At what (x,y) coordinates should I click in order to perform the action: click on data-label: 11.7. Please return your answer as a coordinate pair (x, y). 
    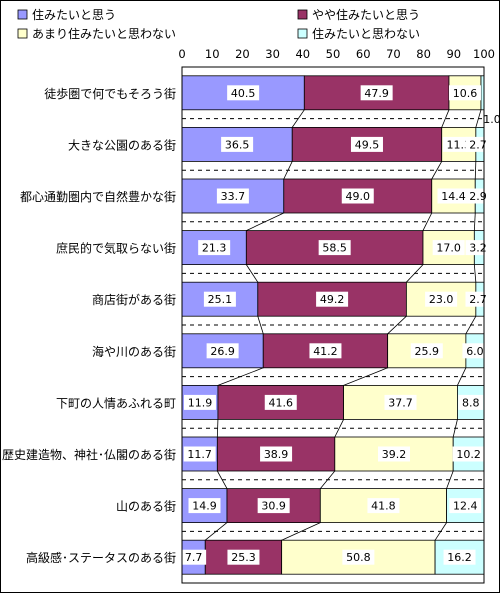
    Looking at the image, I should click on (199, 454).